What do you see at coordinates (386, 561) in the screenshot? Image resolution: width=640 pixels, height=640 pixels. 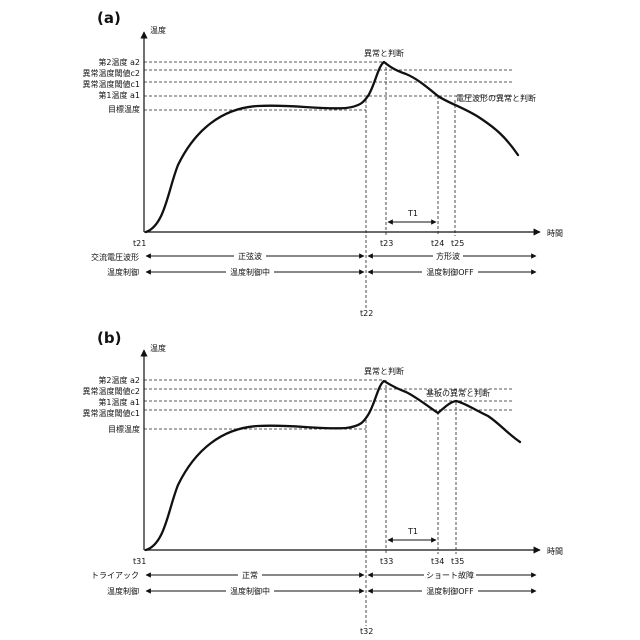 I see `panel-b-time-t33-label: t33` at bounding box center [386, 561].